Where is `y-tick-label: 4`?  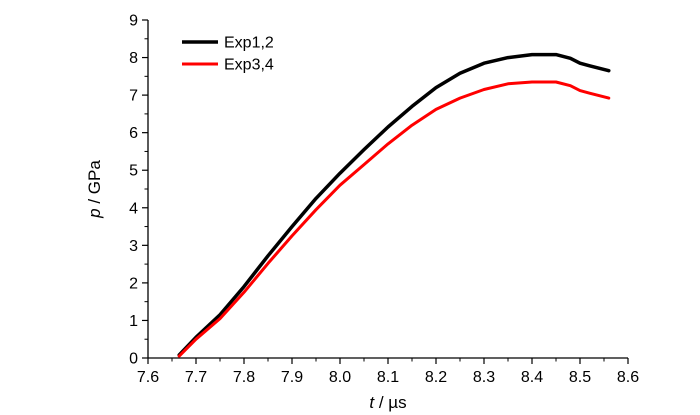
y-tick-label: 4 is located at coordinates (133, 208).